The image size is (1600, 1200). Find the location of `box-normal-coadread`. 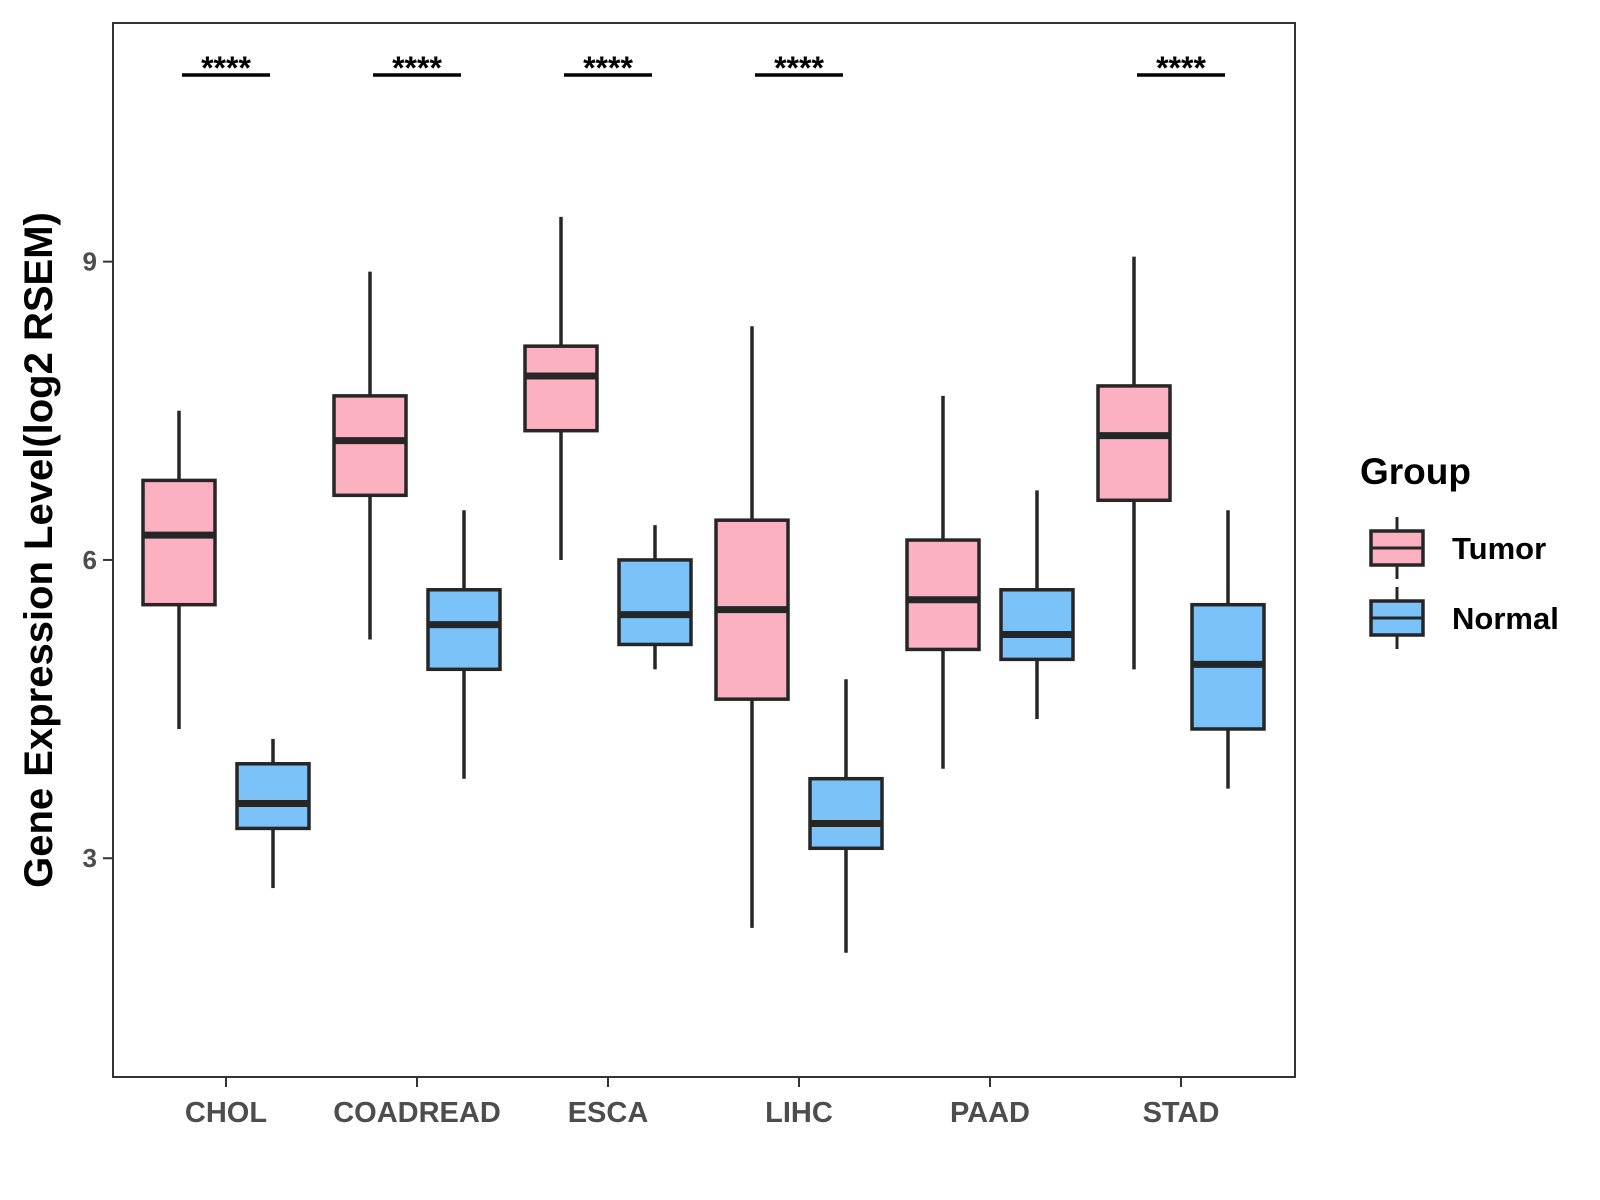

box-normal-coadread is located at coordinates (464, 644).